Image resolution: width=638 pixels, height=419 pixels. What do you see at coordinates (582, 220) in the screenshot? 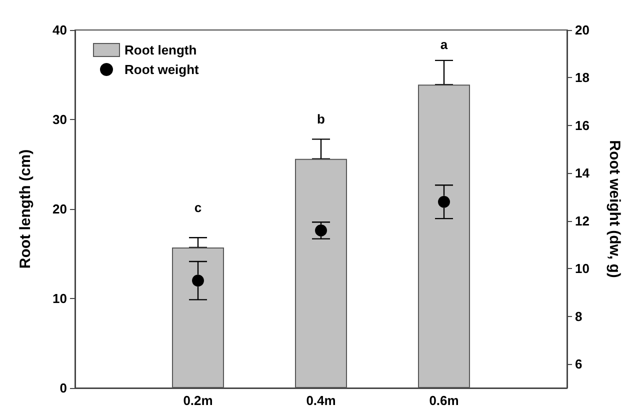
I see `y2-tick-label: 12` at bounding box center [582, 220].